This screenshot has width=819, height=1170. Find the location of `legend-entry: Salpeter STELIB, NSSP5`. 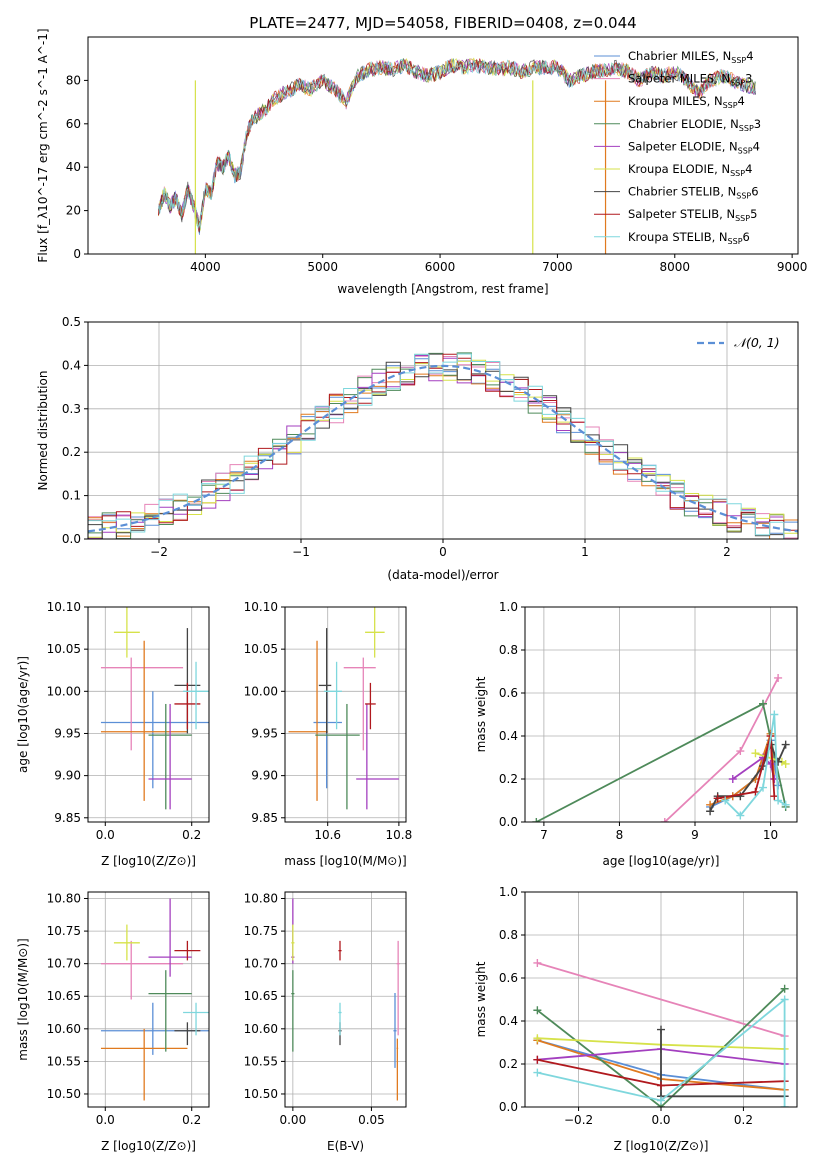

legend-entry: Salpeter STELIB, NSSP5 is located at coordinates (692, 215).